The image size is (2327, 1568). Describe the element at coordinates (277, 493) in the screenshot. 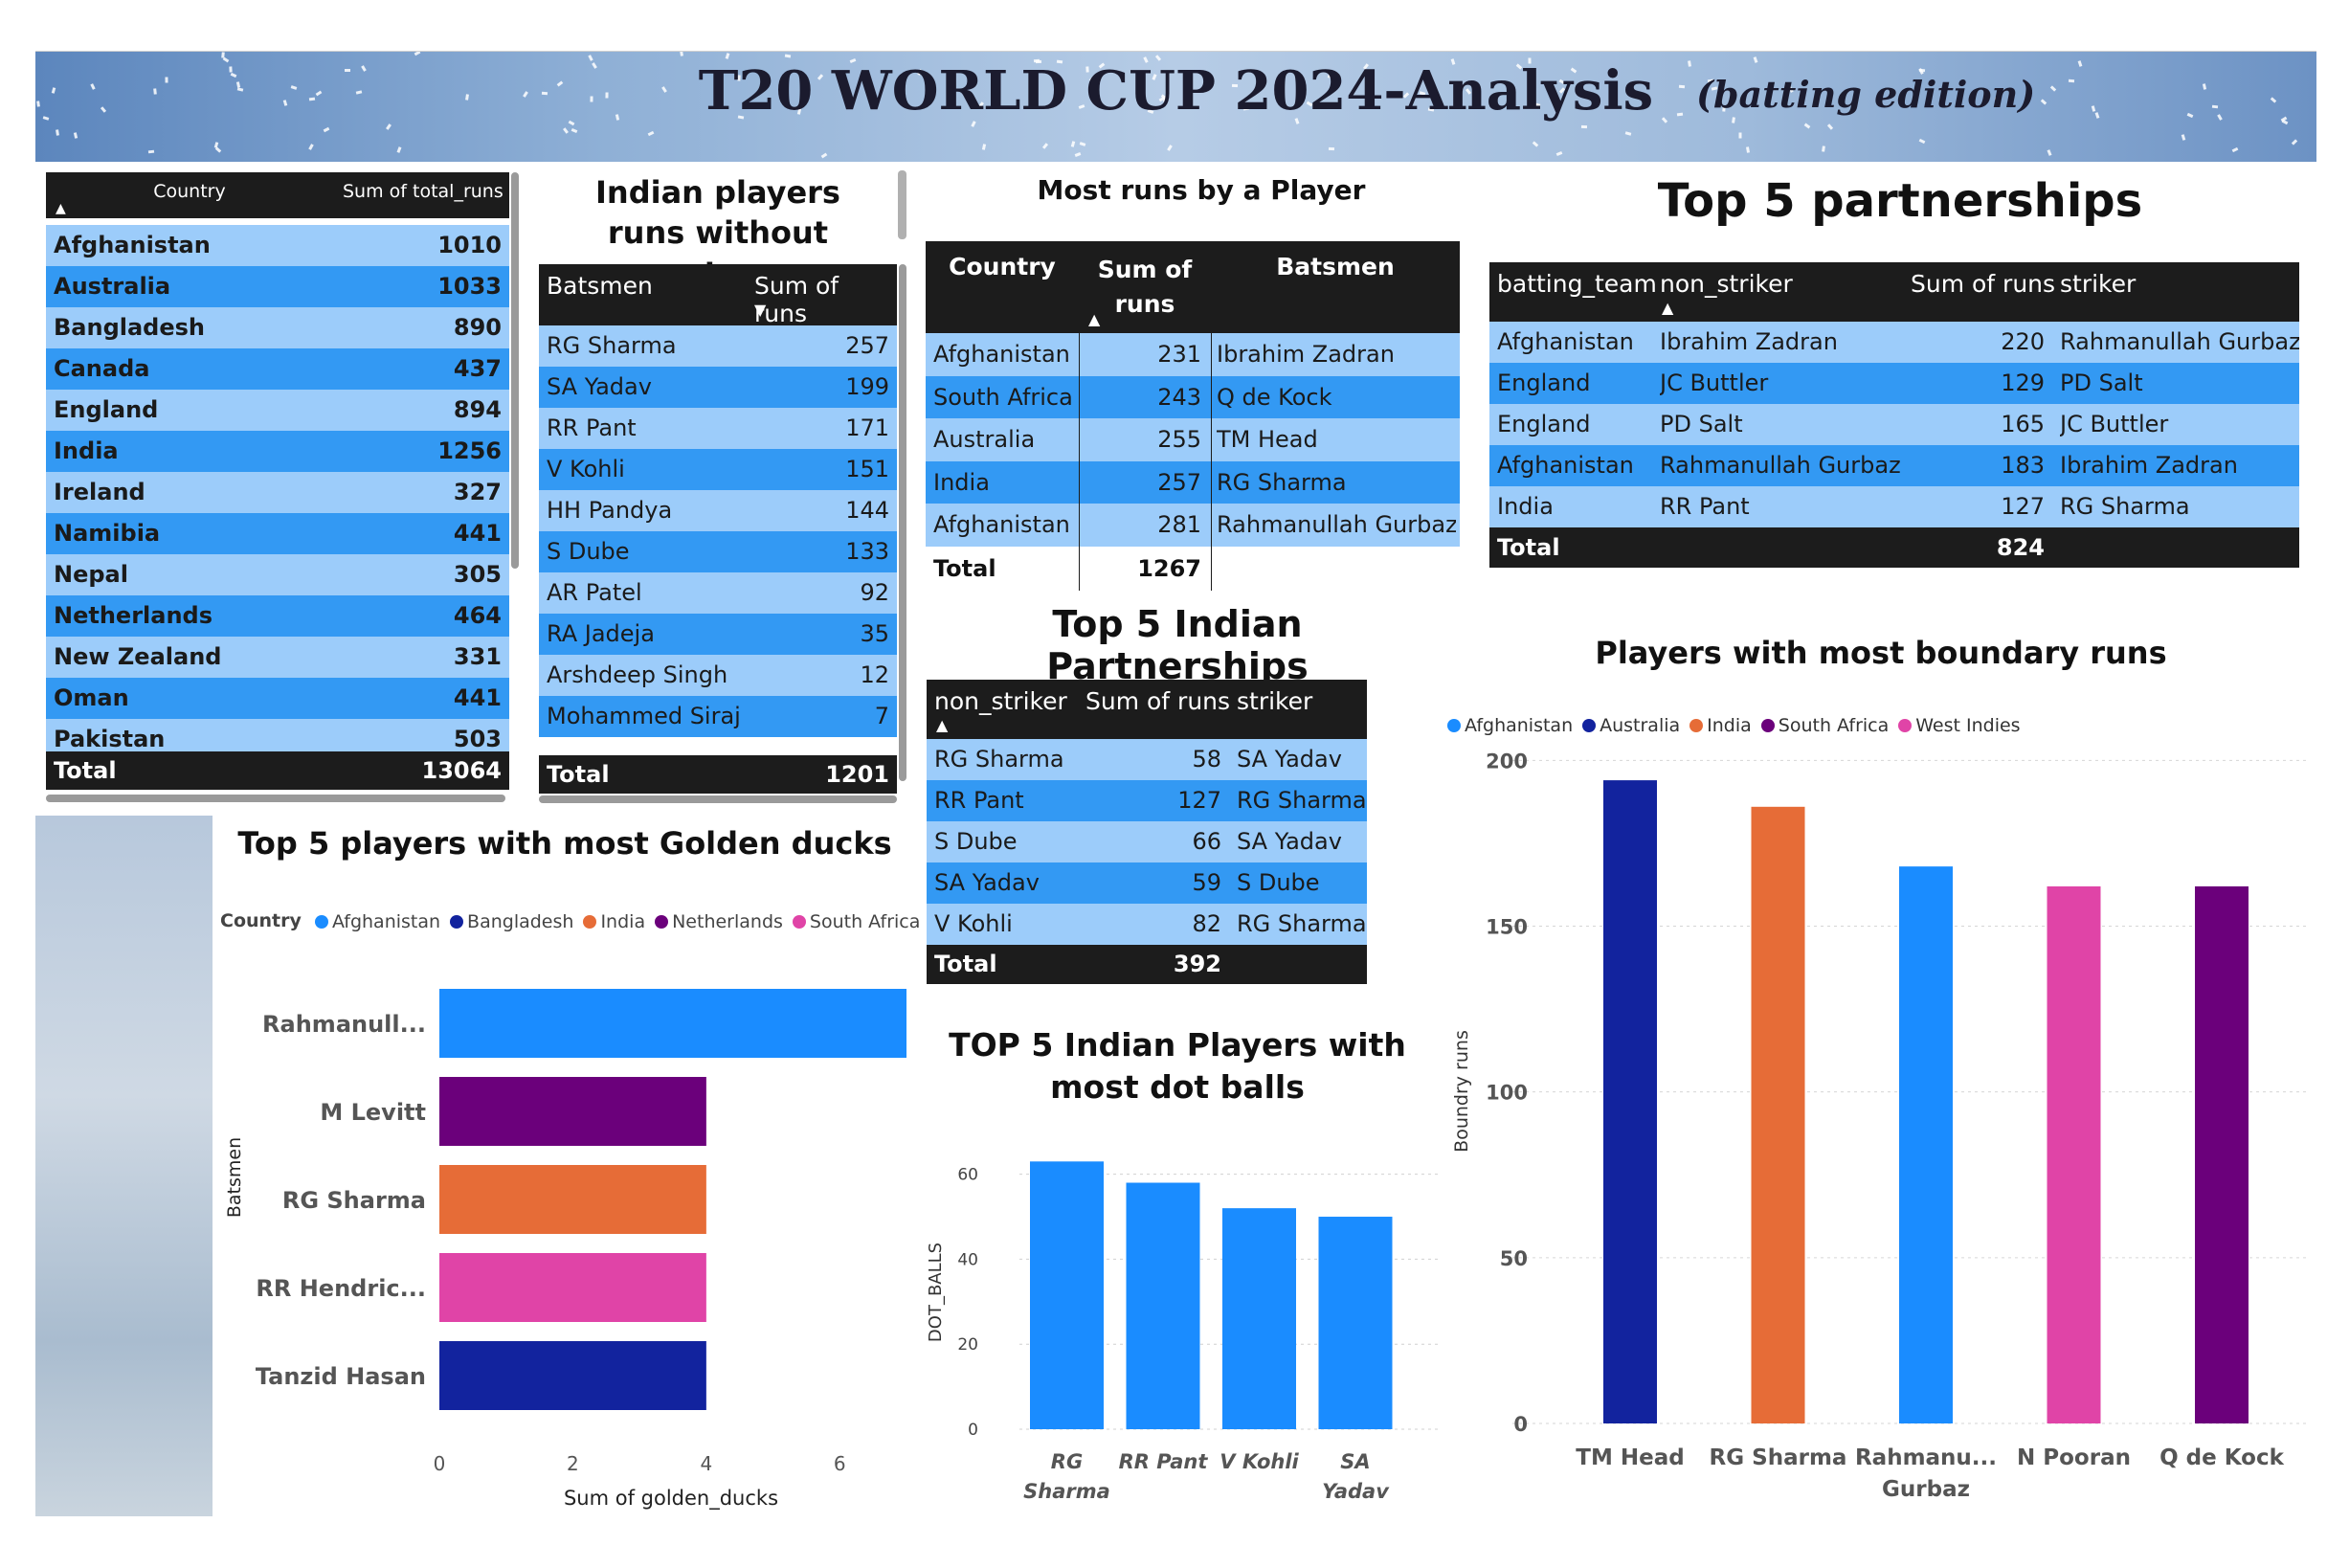

I see `table-row: Ireland 327` at that location.